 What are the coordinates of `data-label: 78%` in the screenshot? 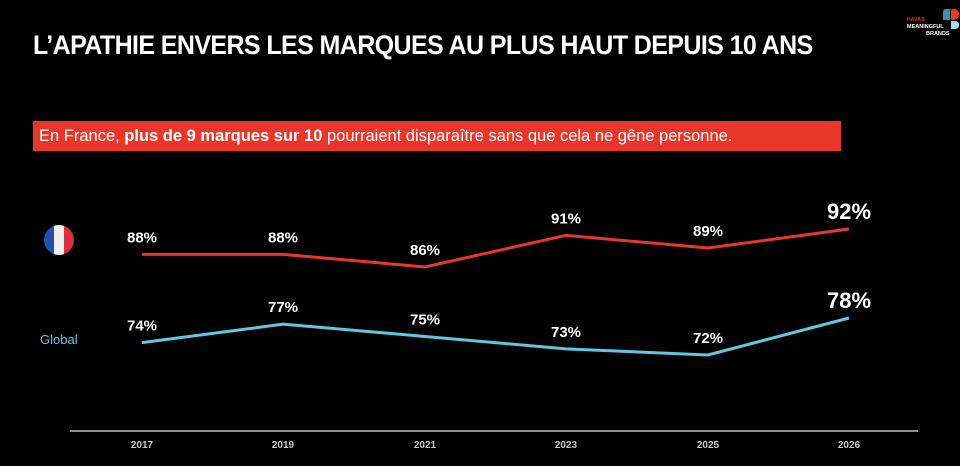 It's located at (849, 300).